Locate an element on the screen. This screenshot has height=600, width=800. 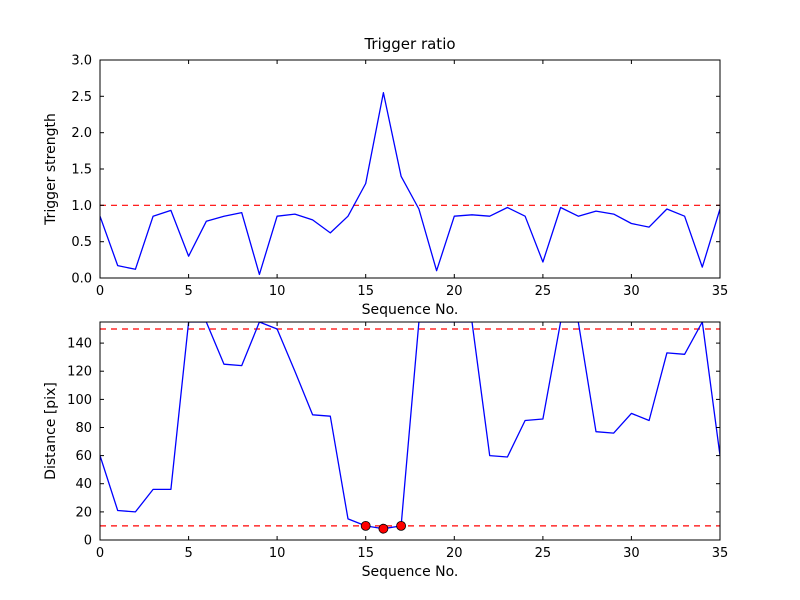
y-tick-label: 120 is located at coordinates (79, 372).